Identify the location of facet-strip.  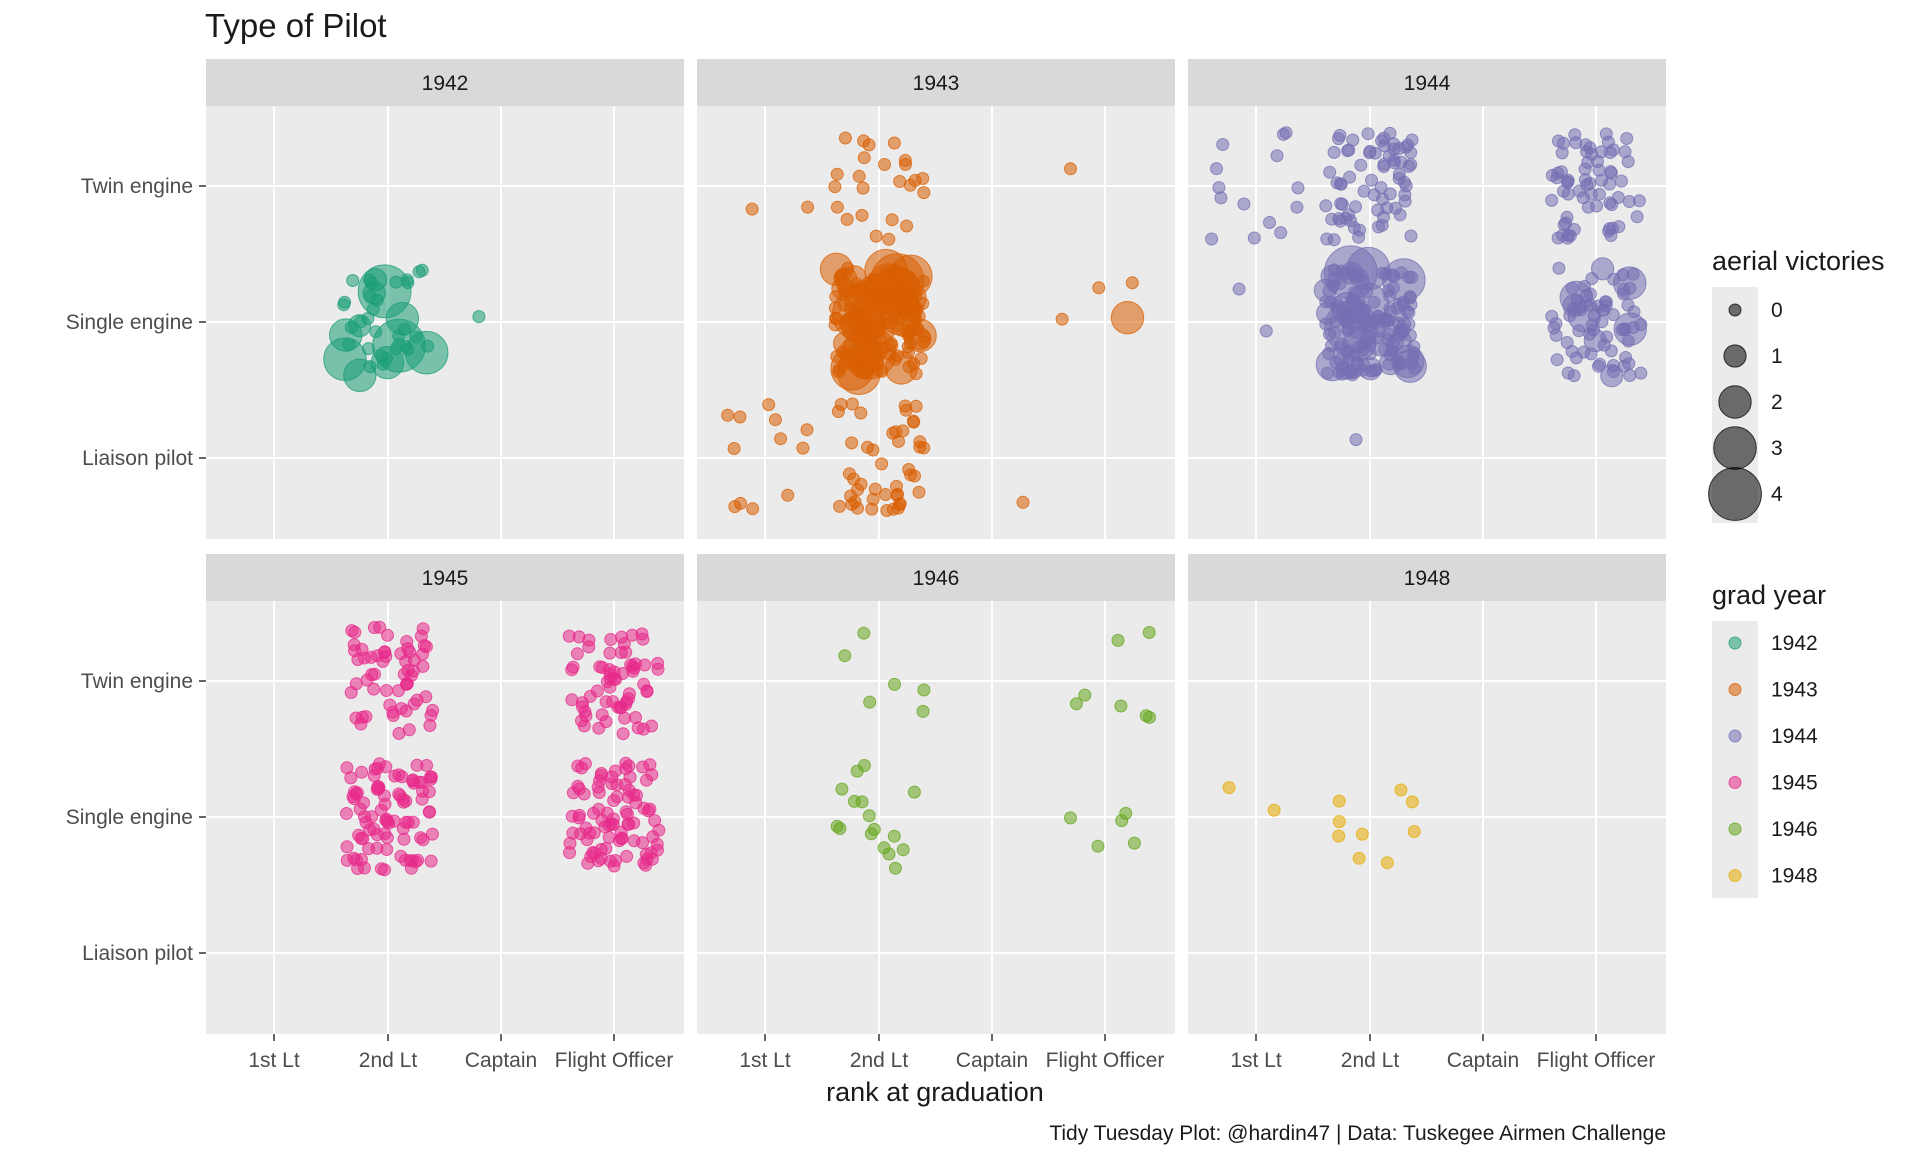
(936, 82).